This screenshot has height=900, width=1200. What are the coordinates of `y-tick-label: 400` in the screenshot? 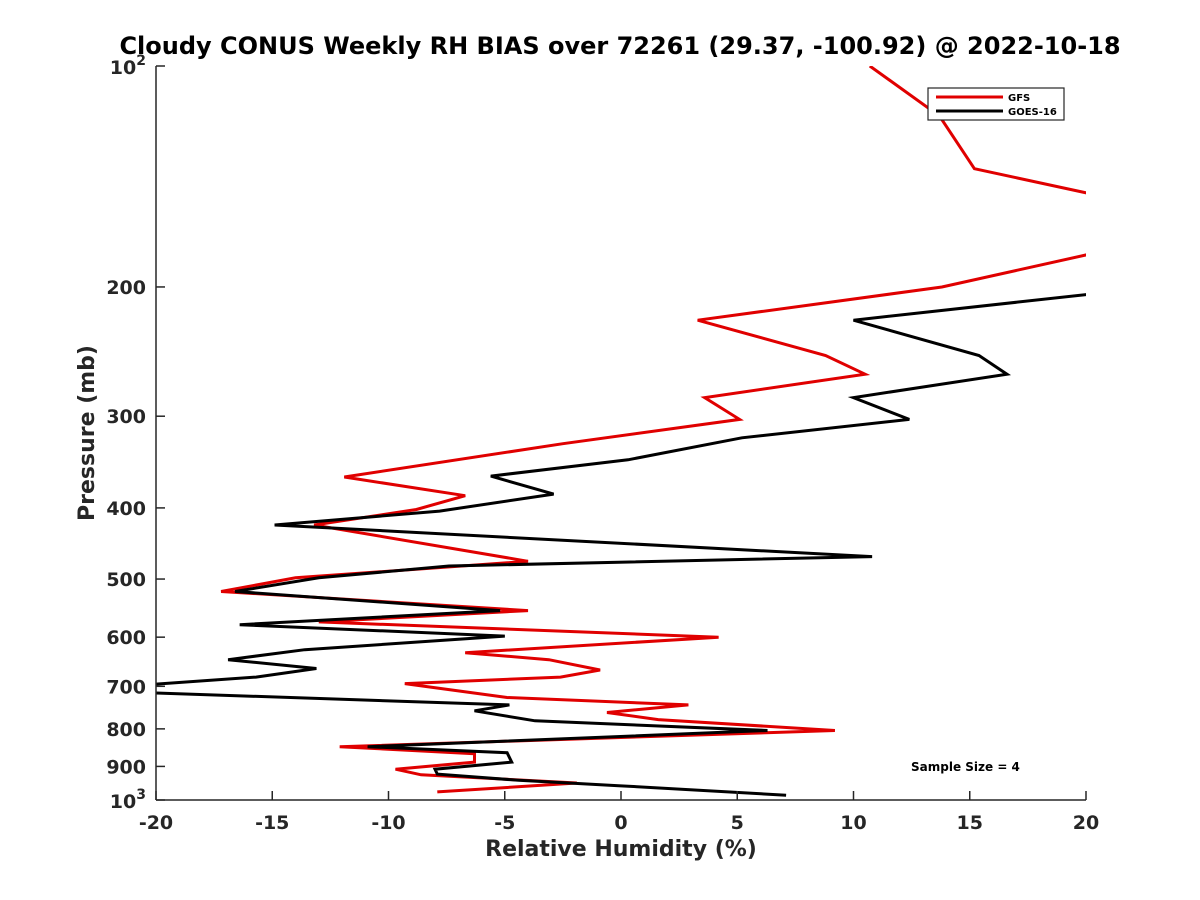 It's located at (126, 509).